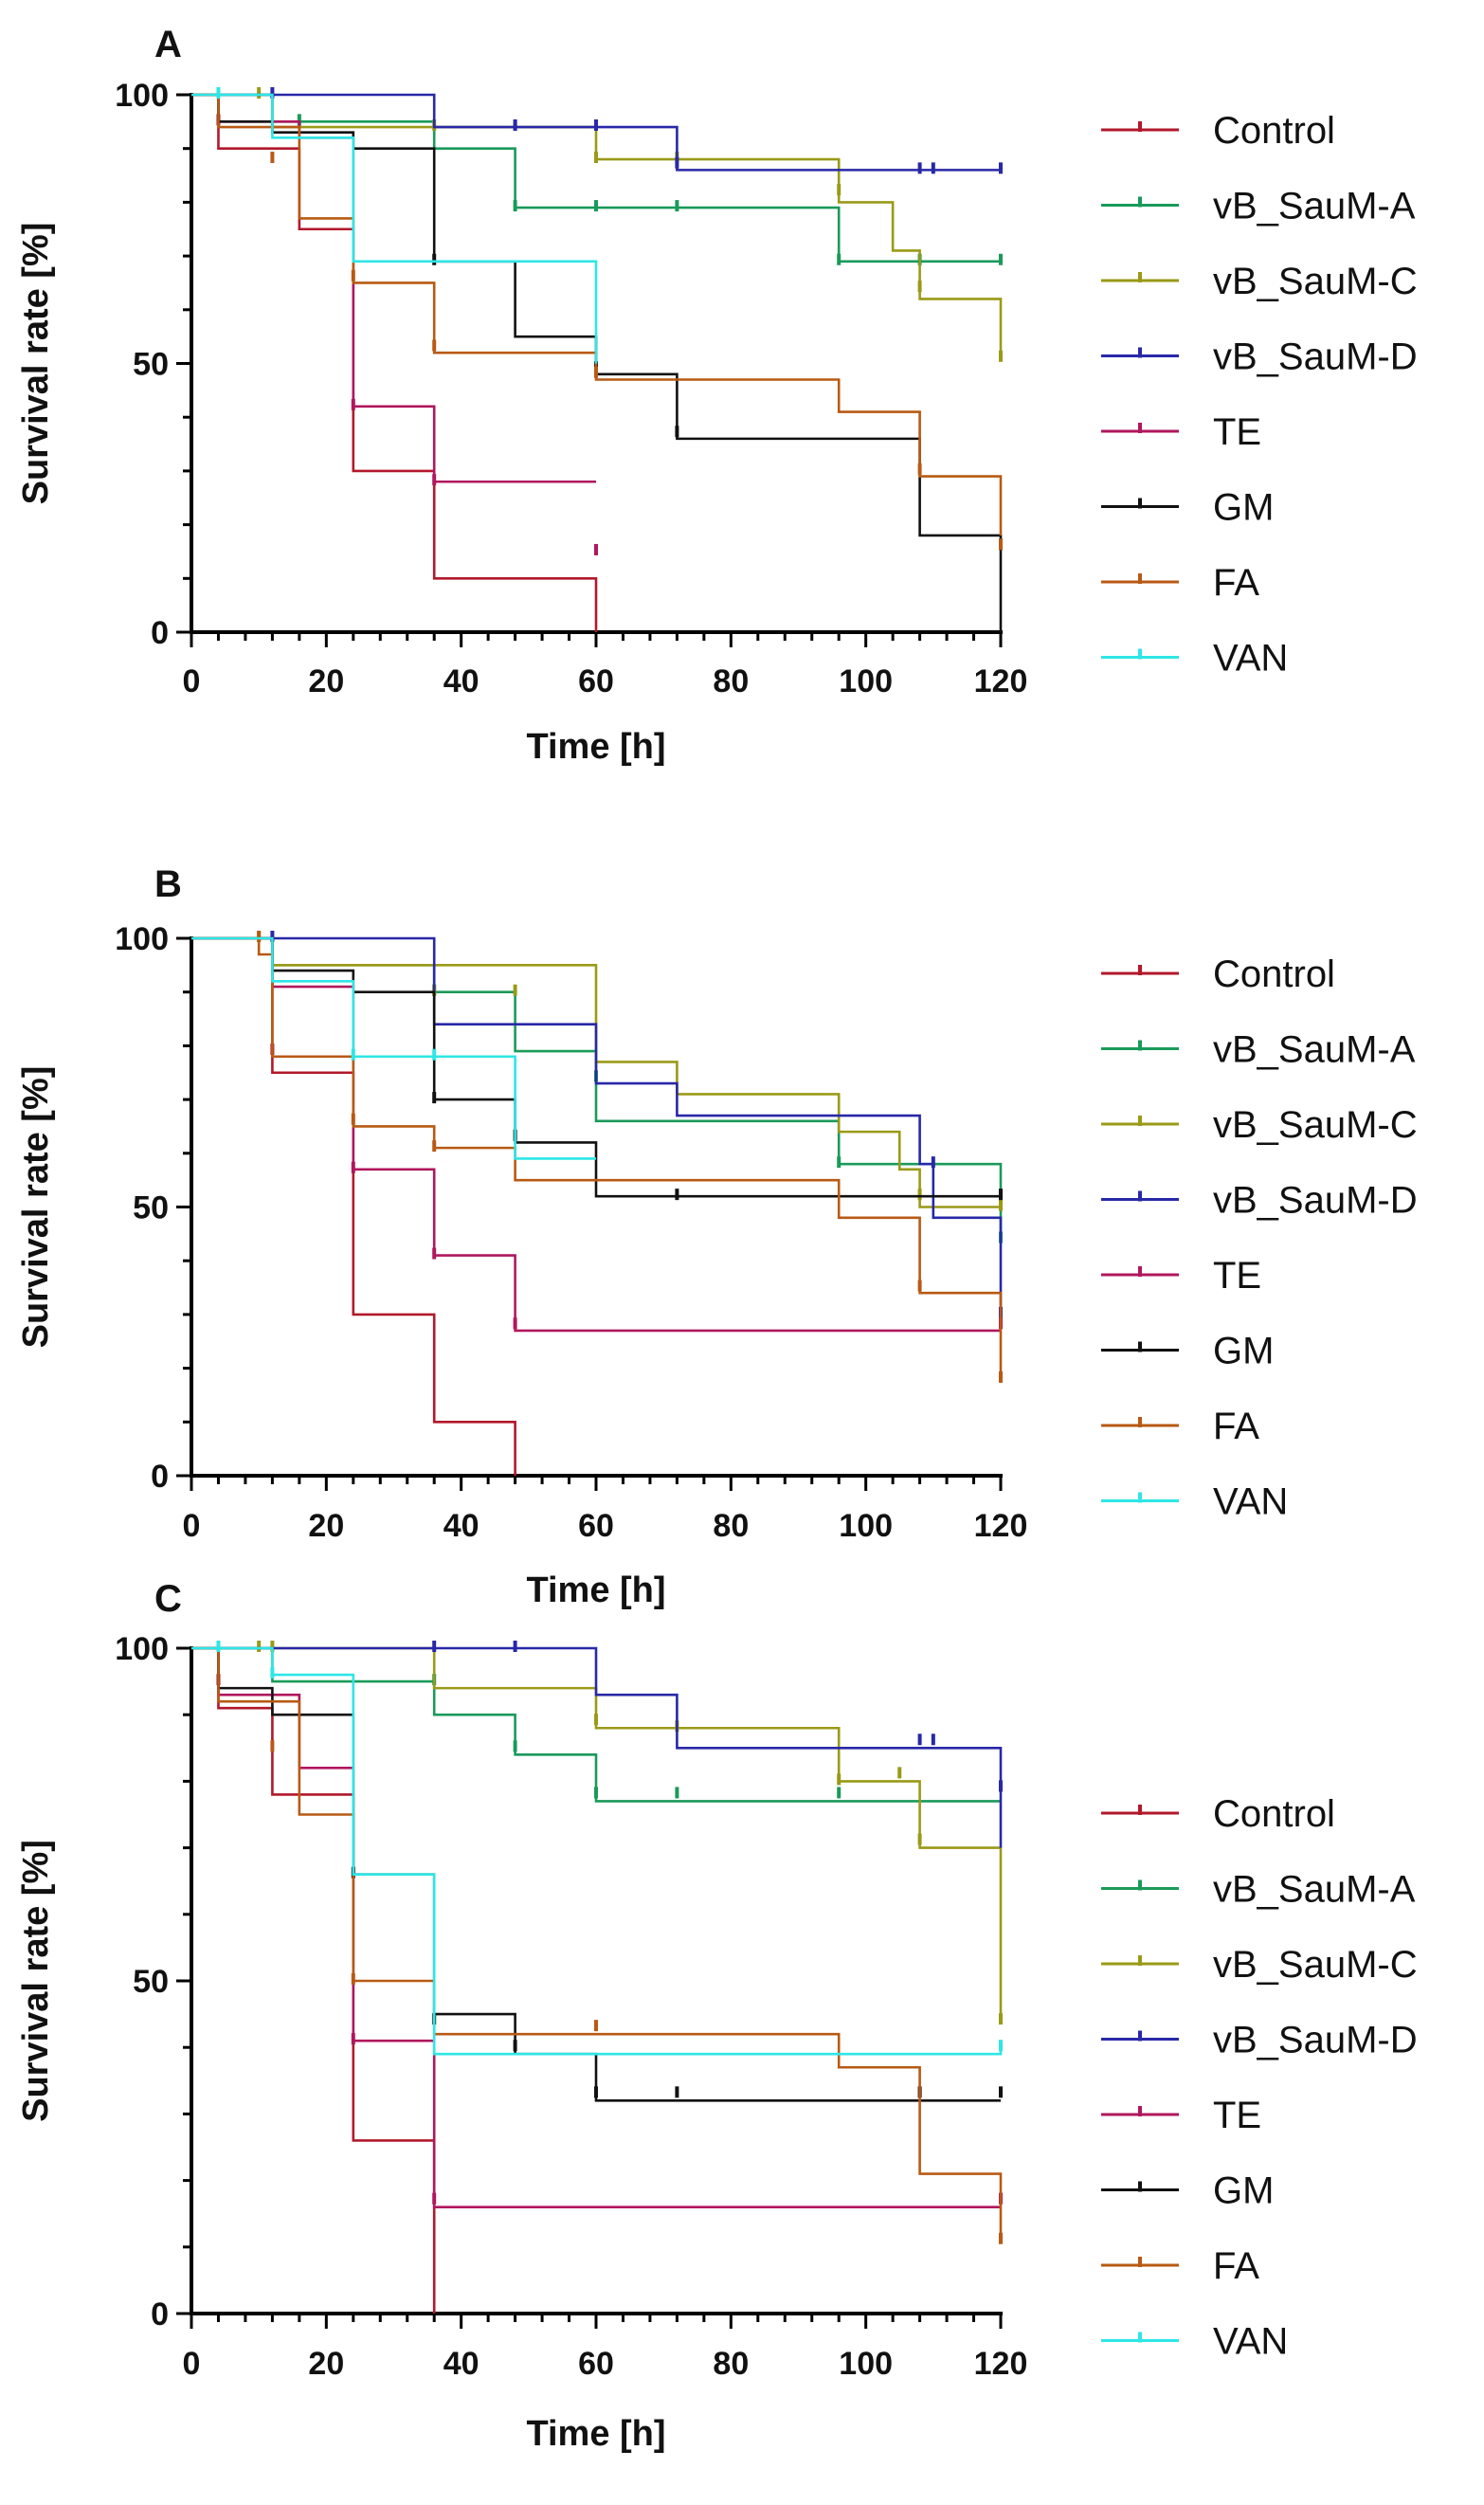 This screenshot has width=1484, height=2505. I want to click on panel-label: A, so click(168, 44).